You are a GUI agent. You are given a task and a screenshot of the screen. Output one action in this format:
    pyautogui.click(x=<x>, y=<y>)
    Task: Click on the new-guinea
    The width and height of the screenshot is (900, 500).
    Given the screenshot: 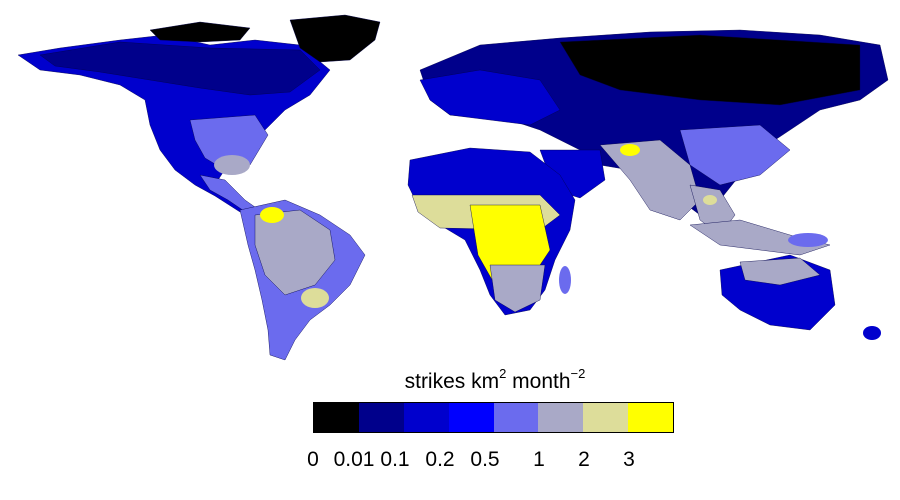 What is the action you would take?
    pyautogui.click(x=808, y=240)
    